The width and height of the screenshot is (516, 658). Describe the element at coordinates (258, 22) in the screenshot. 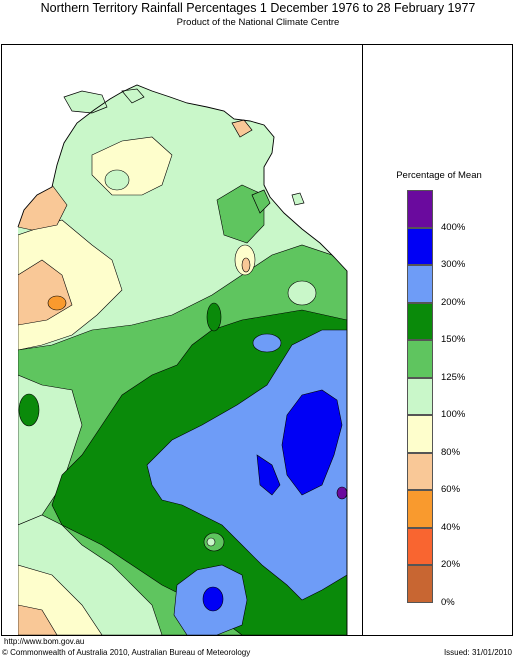

I see `map-subtitle: Product of the National Climate Centre` at that location.